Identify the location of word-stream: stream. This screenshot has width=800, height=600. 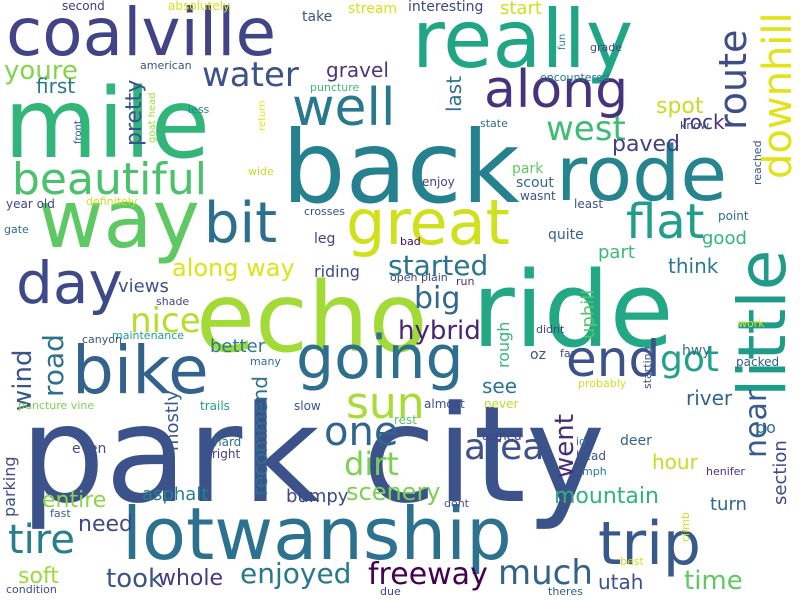
(373, 9).